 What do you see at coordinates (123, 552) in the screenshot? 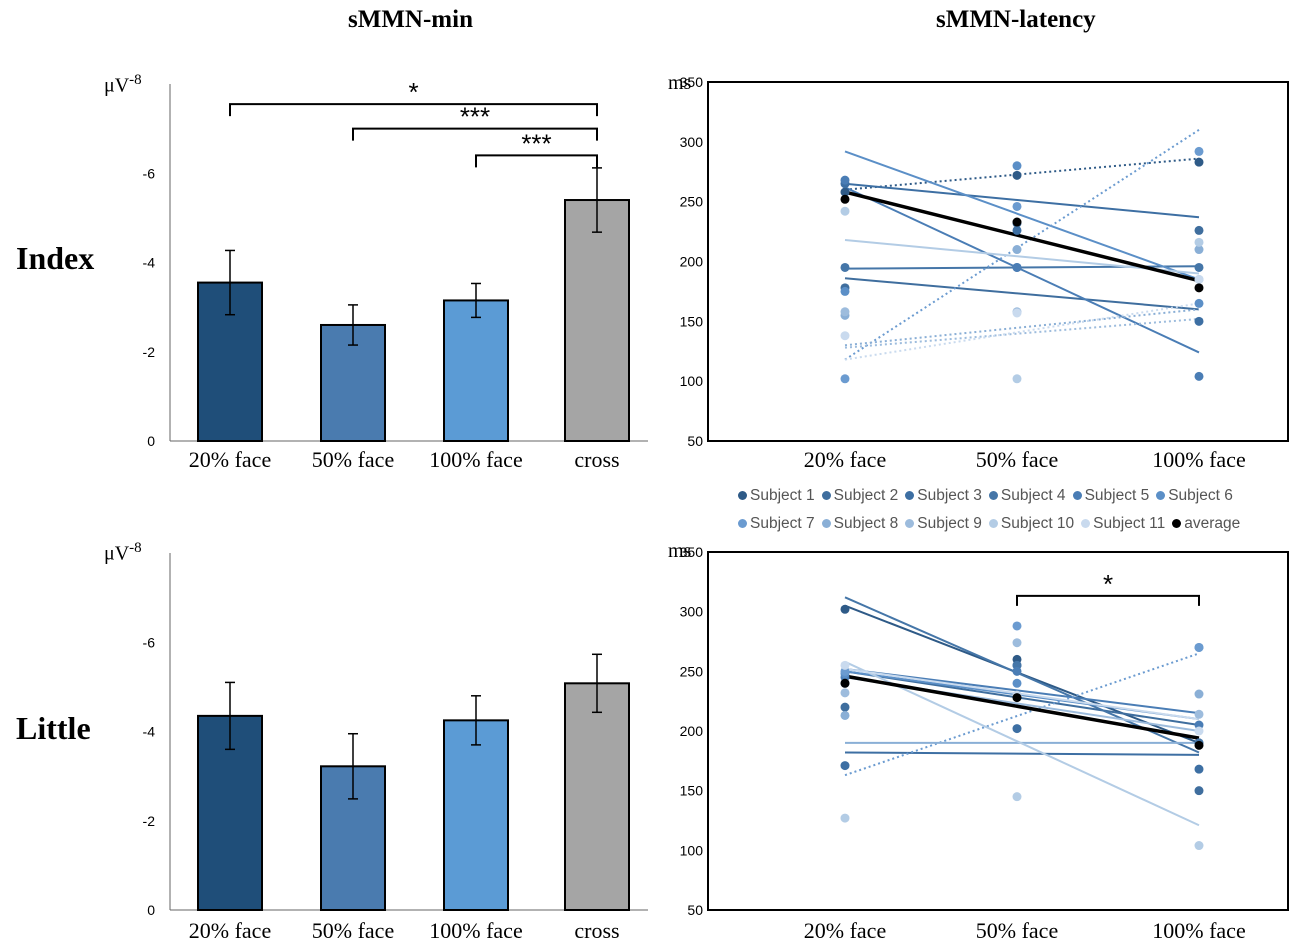
I see `amplitude-unit-bottom: μV-8` at bounding box center [123, 552].